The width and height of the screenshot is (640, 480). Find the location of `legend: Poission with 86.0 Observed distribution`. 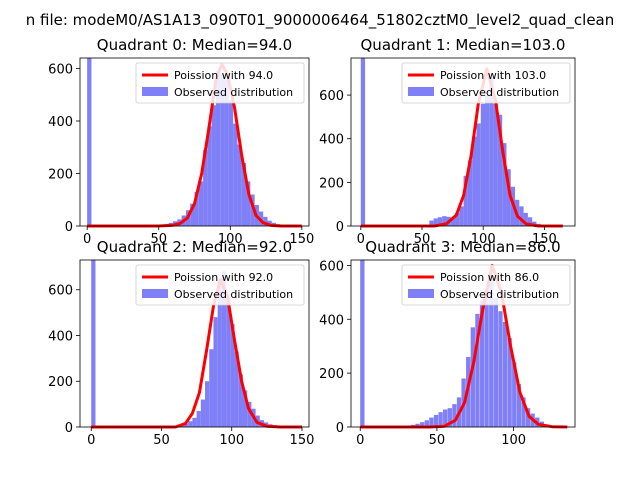

legend: Poission with 86.0 Observed distribution is located at coordinates (486, 285).